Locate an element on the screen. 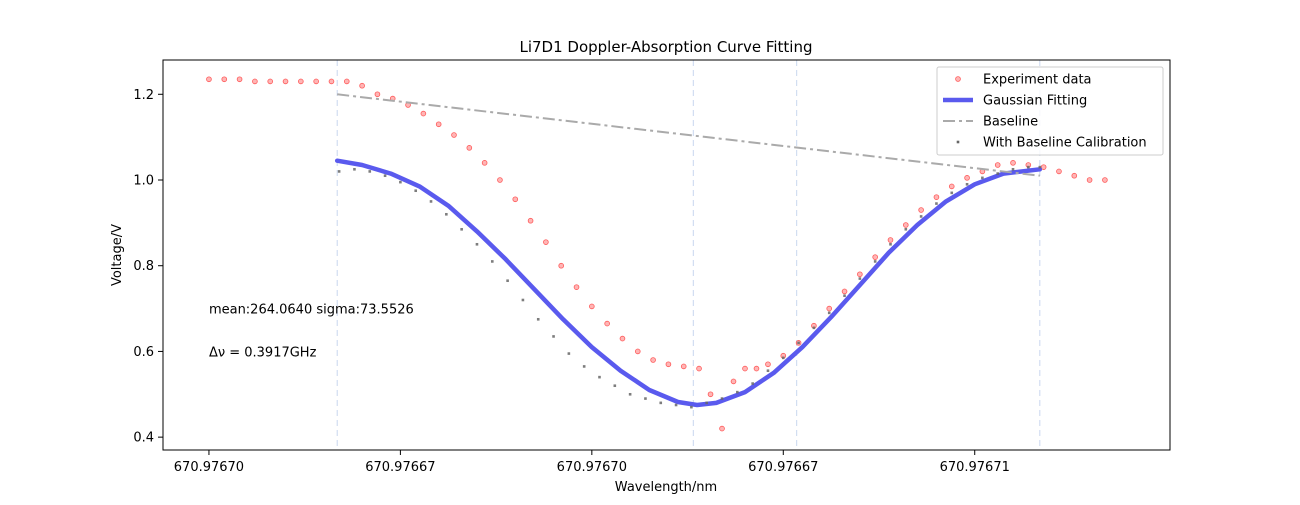 This screenshot has height=505, width=1300. x-tick-label-2: 670.97670 is located at coordinates (592, 467).